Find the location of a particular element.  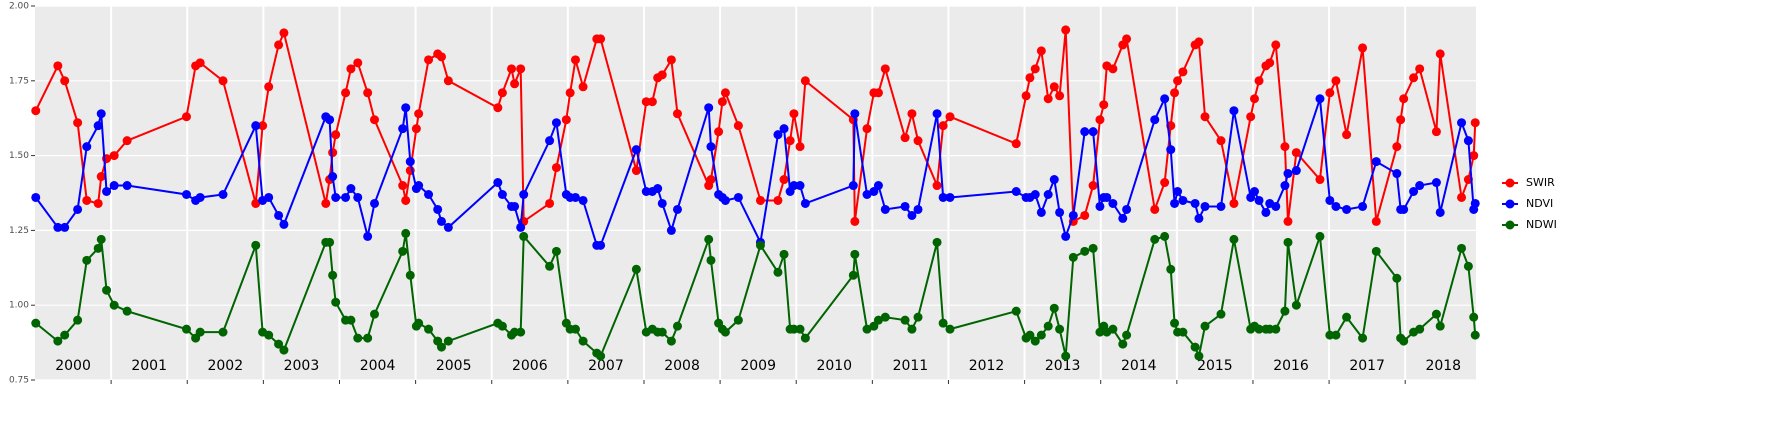

year-label: 2006 is located at coordinates (530, 366).